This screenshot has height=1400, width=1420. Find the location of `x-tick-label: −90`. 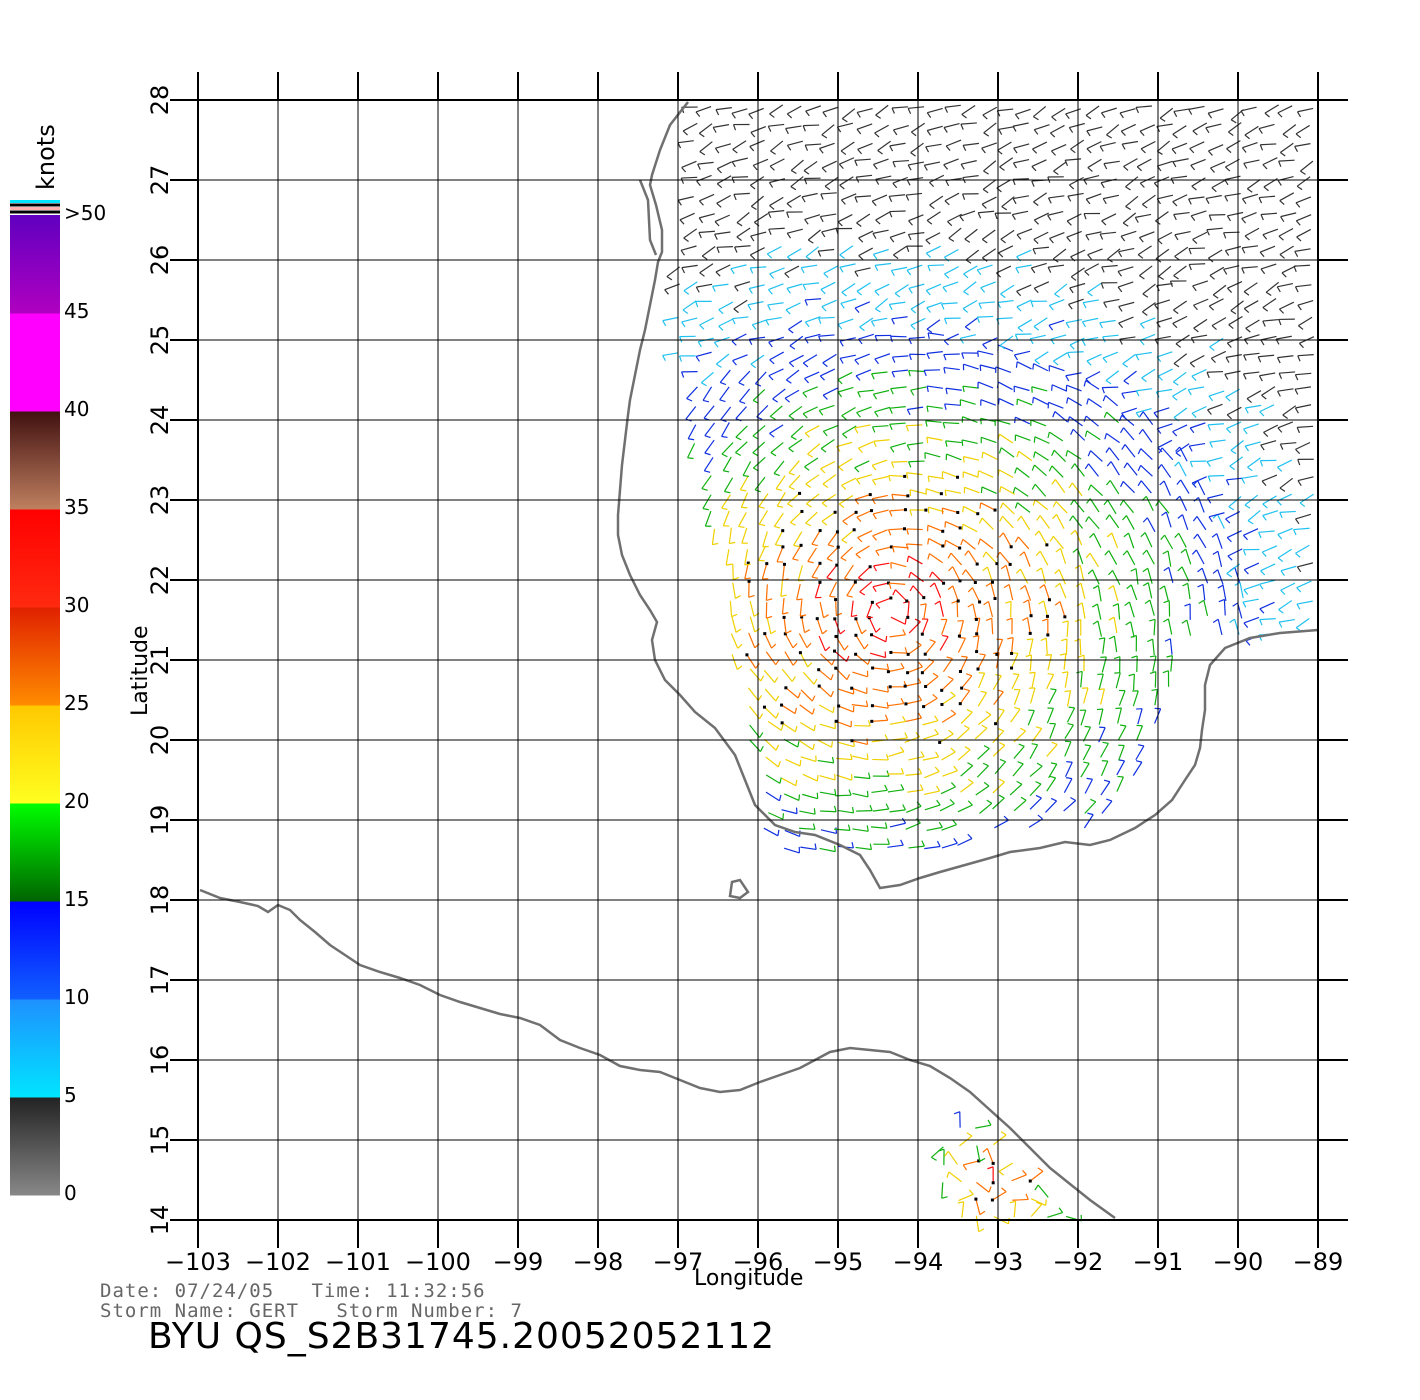

x-tick-label: −90 is located at coordinates (1238, 1262).